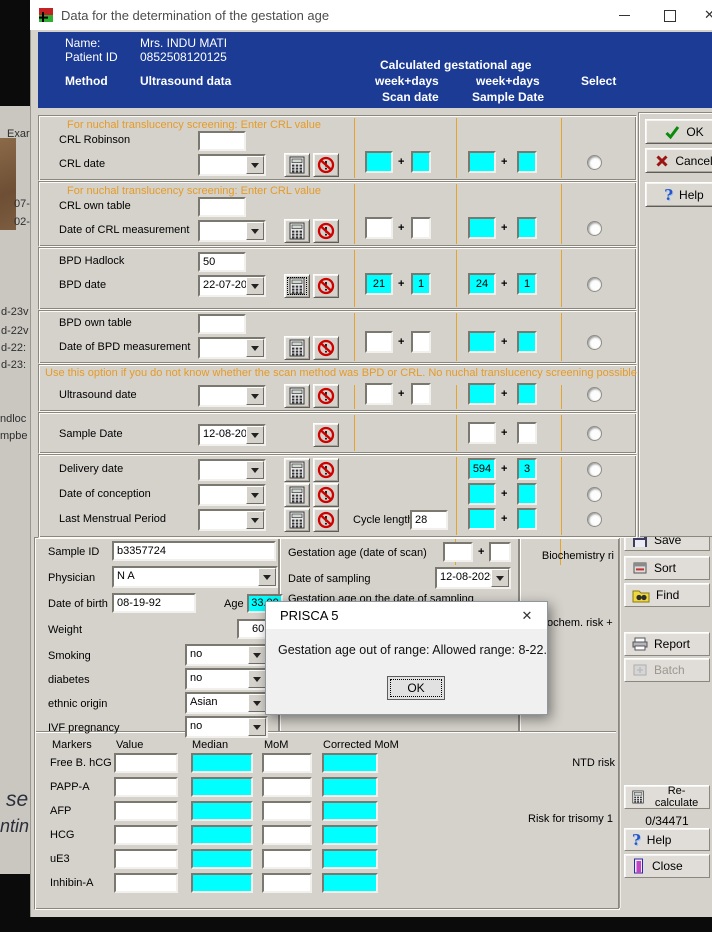  Describe the element at coordinates (594, 519) in the screenshot. I see `select-radio-lmp` at that location.